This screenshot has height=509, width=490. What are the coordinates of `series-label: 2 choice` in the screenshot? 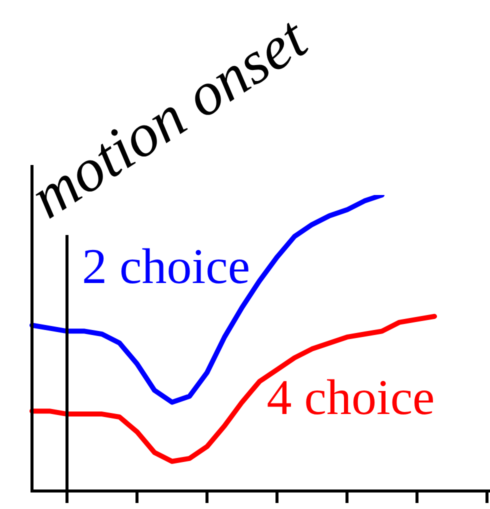 It's located at (166, 266).